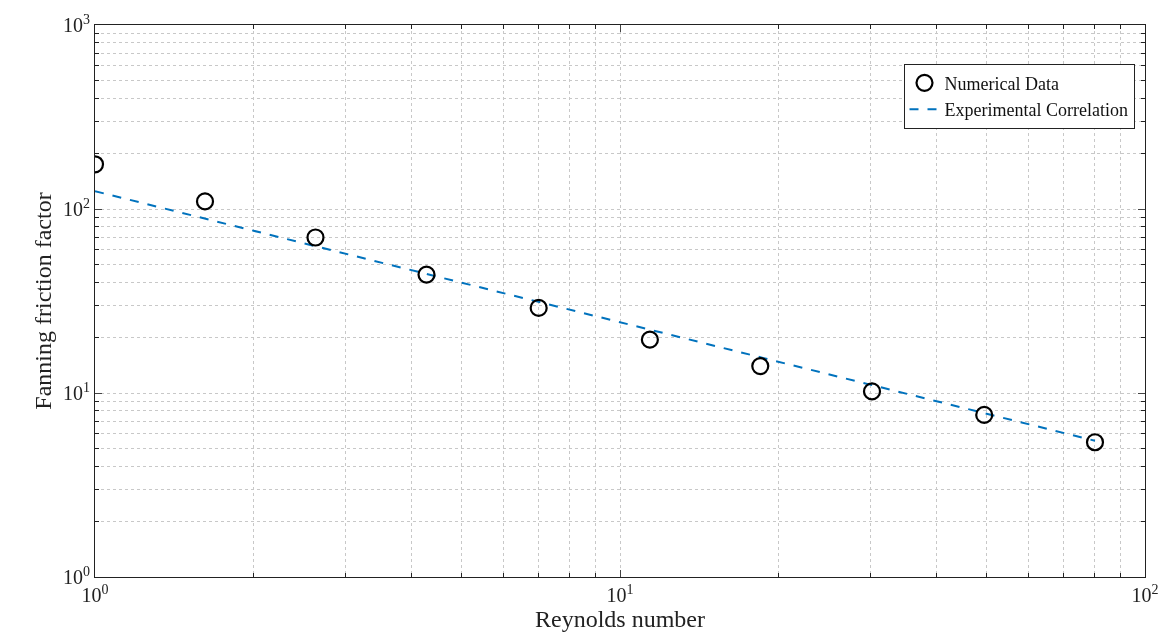 This screenshot has width=1175, height=639. I want to click on legend-label: Experimental Correlation, so click(1036, 110).